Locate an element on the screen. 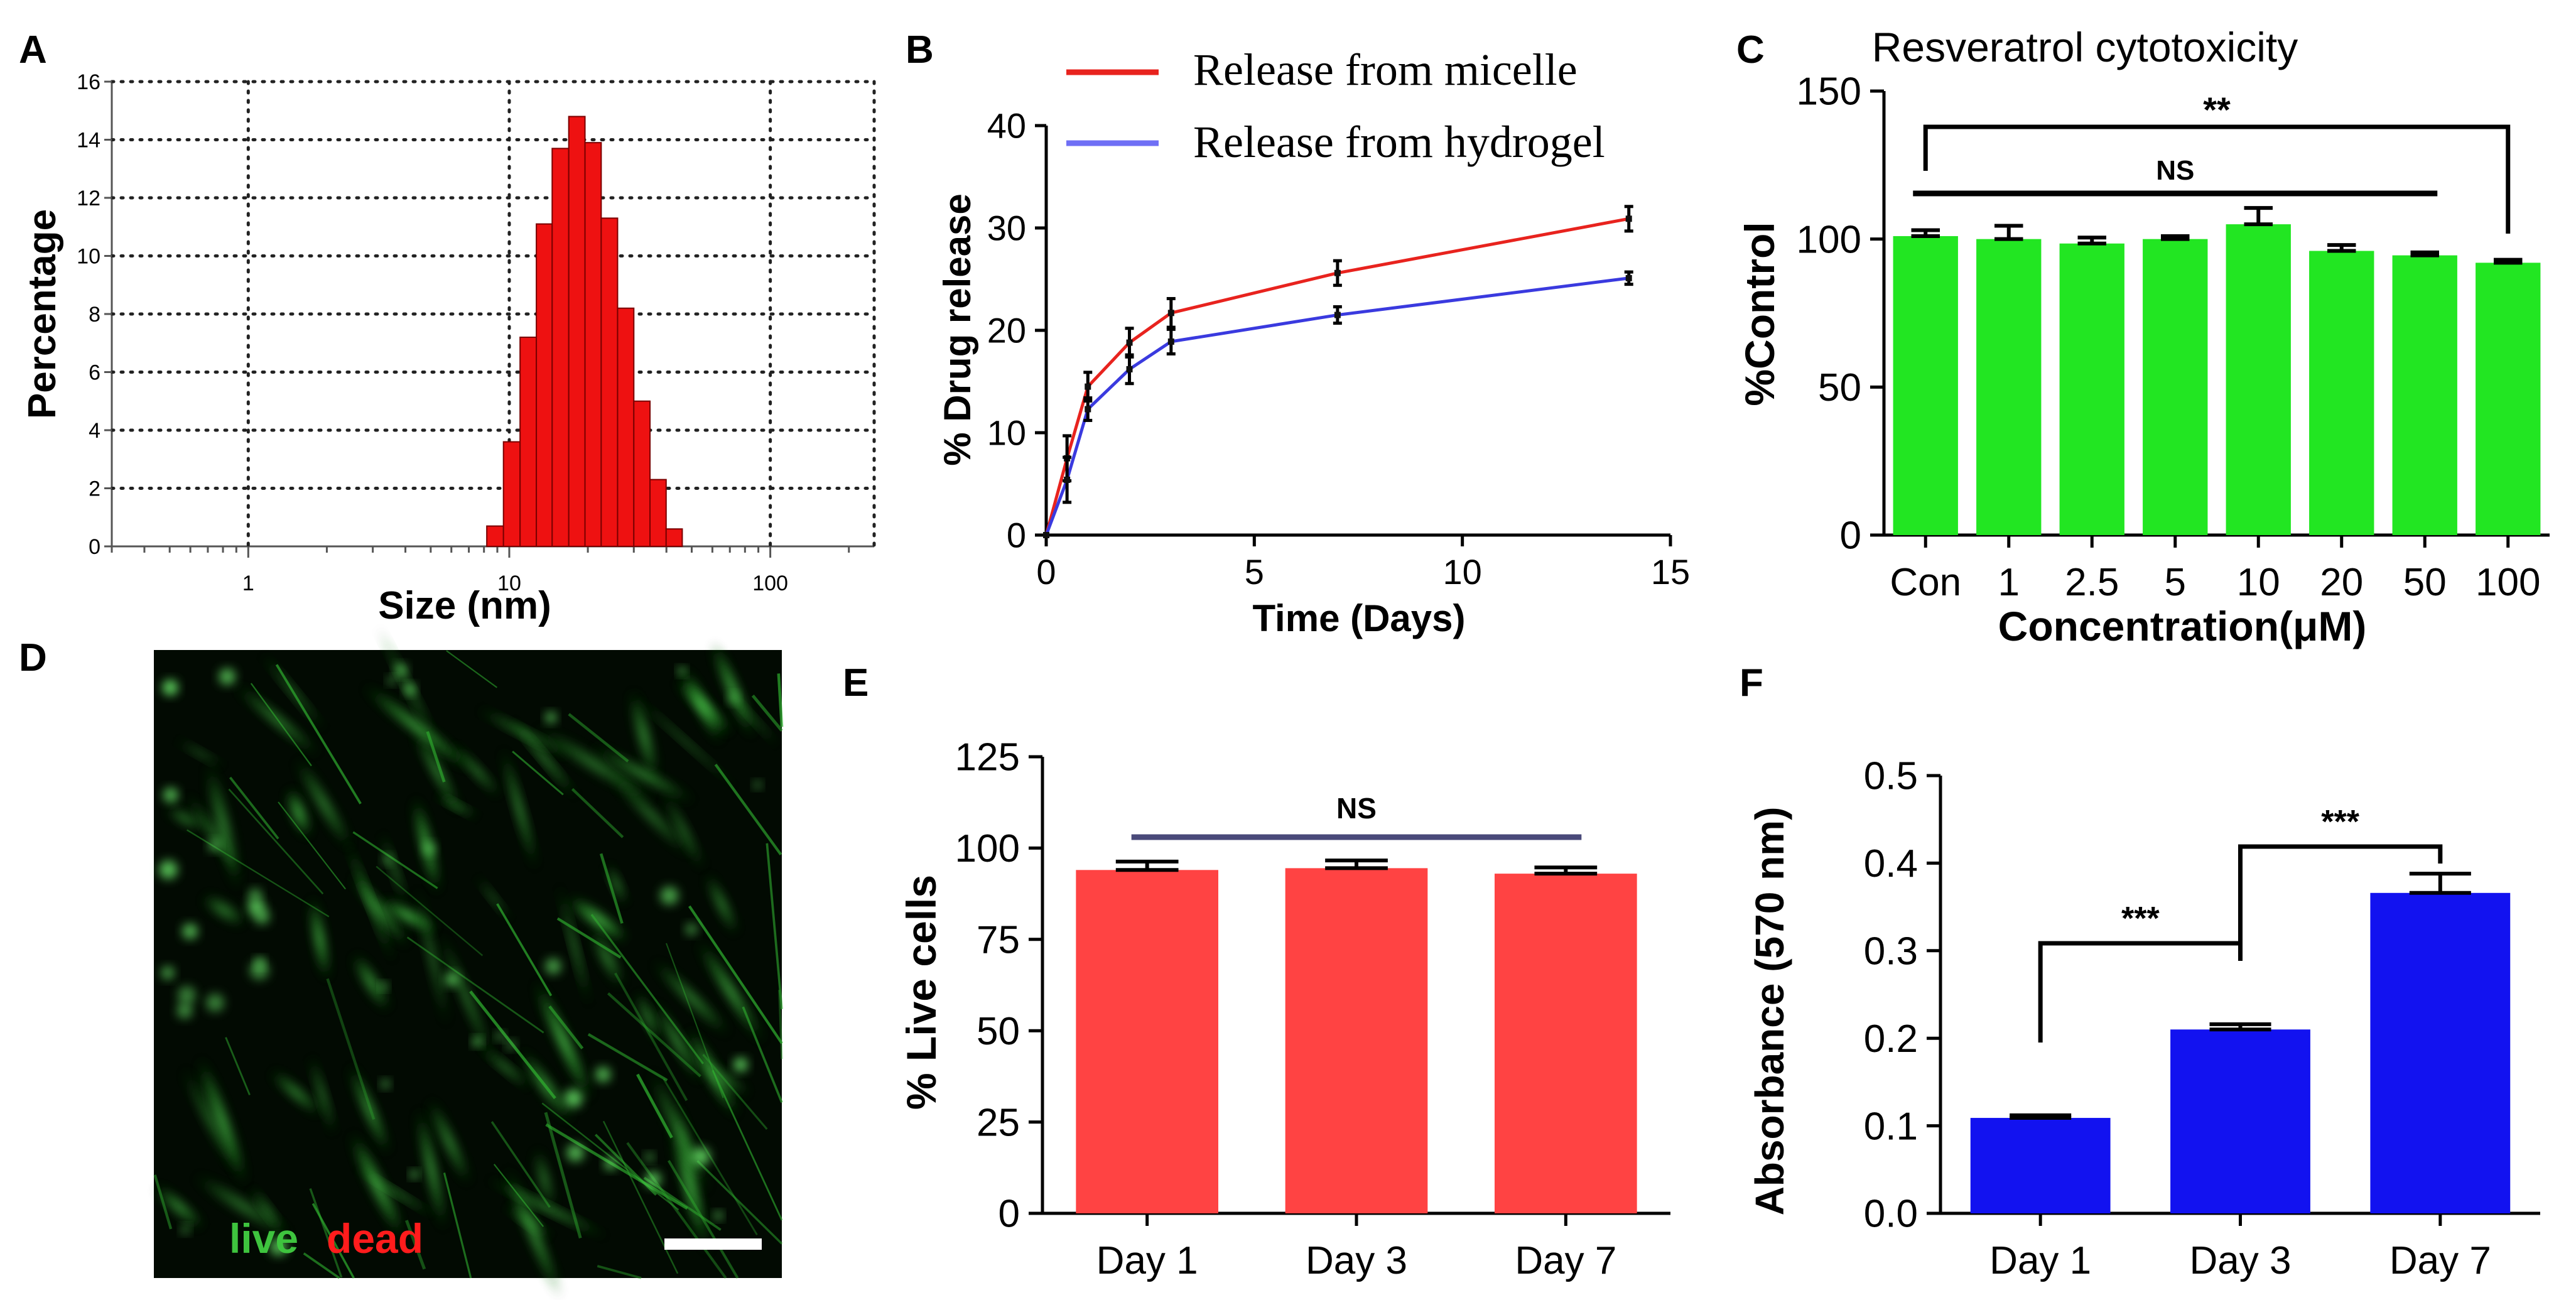  panel-a-x-tick-label: 1 is located at coordinates (248, 583).